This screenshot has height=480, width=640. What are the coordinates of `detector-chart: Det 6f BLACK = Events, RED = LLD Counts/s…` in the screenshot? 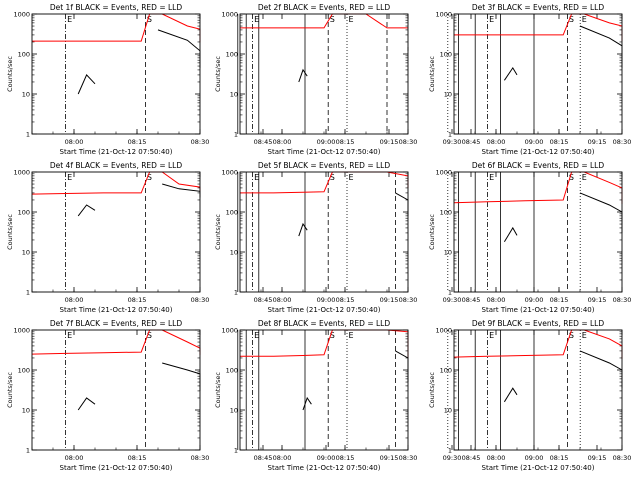 It's located at (530, 237).